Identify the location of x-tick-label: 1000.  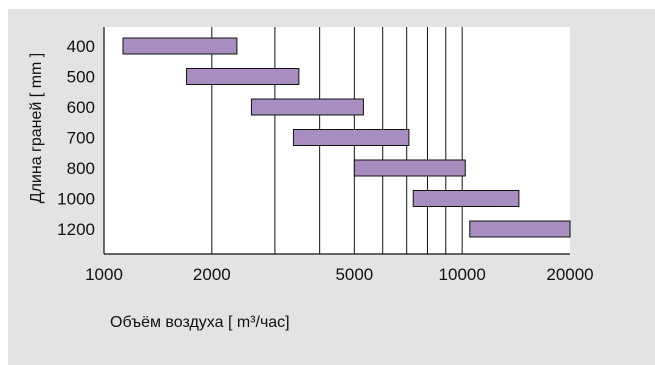
(104, 274).